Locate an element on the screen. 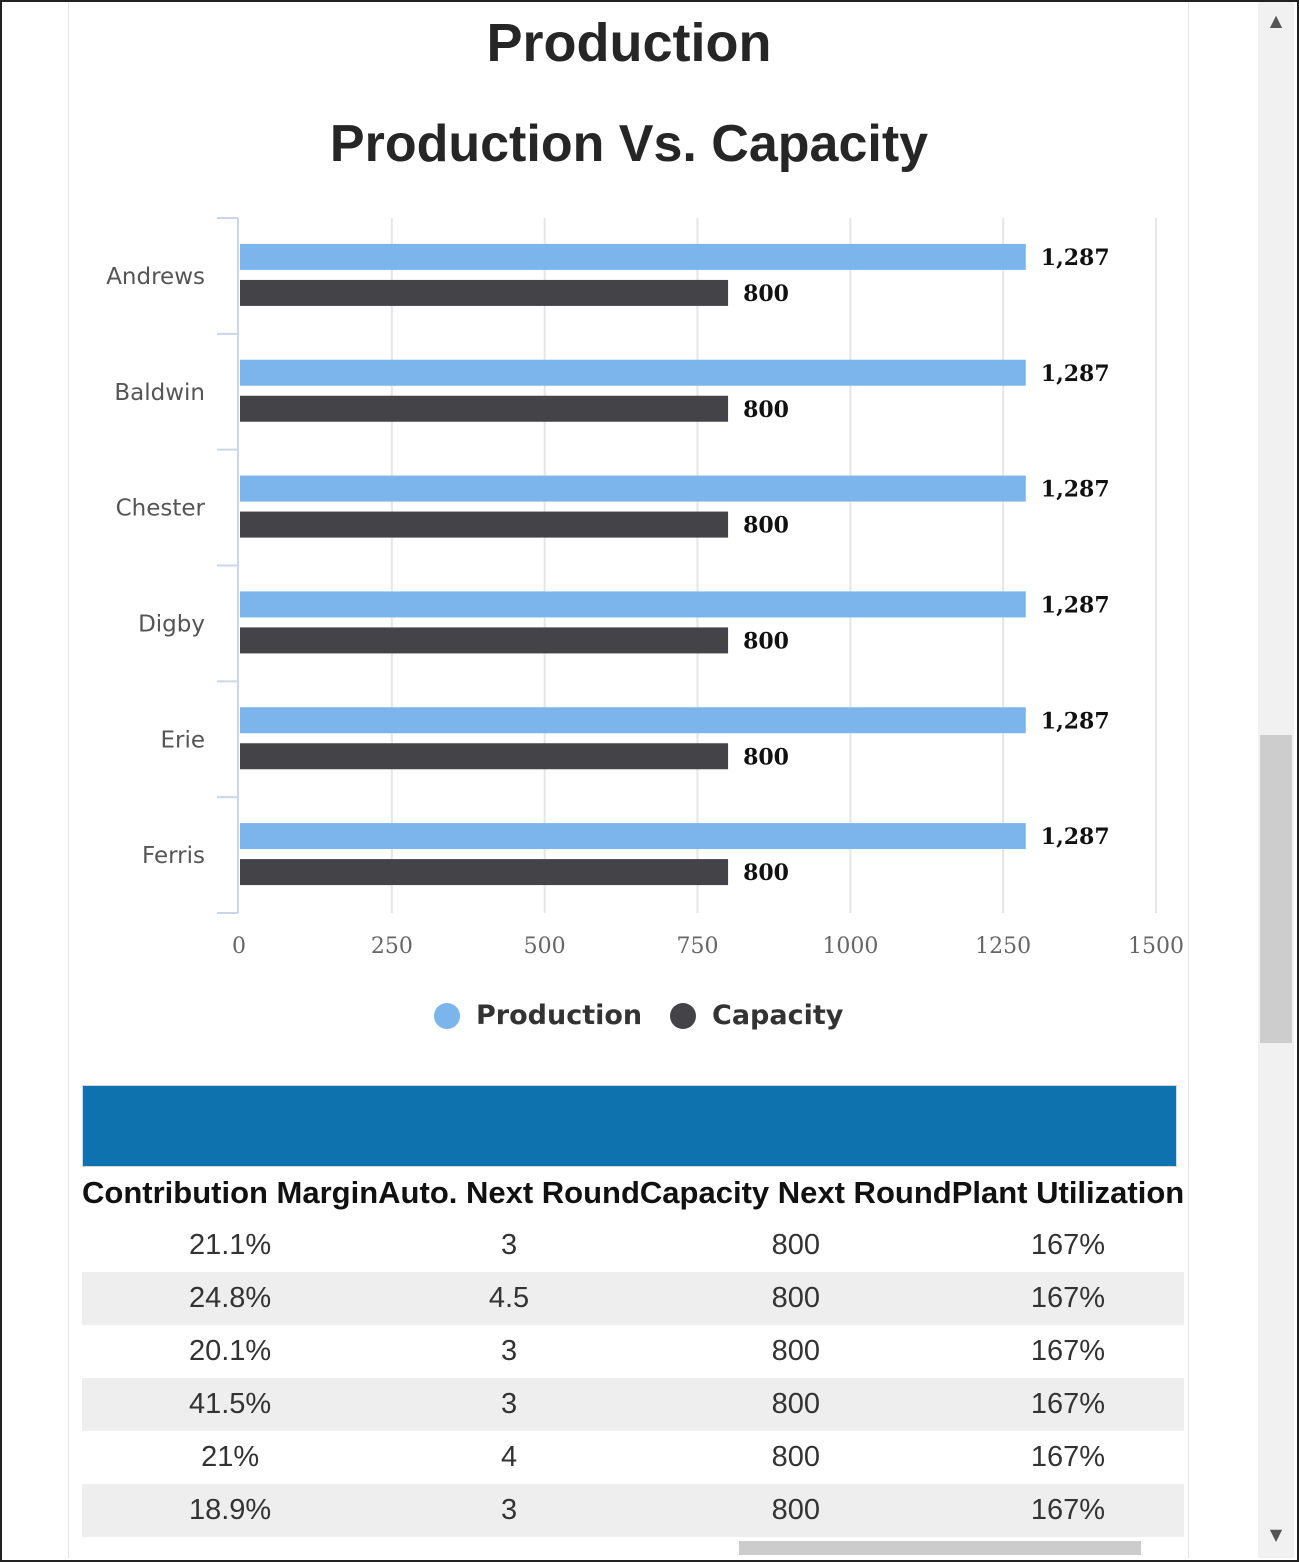  table-cell: 21% is located at coordinates (230, 1457).